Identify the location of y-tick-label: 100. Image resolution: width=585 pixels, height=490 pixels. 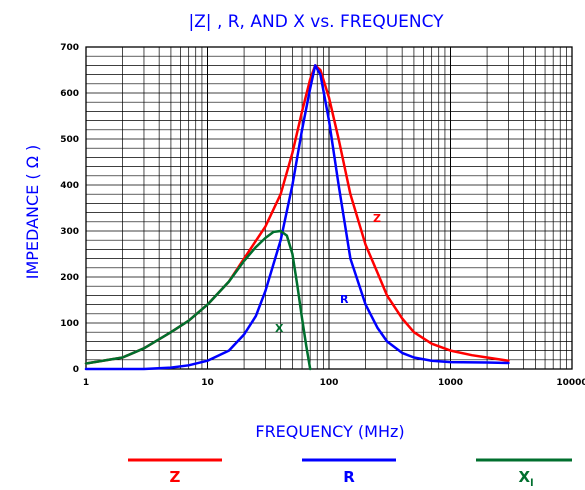
(69, 324).